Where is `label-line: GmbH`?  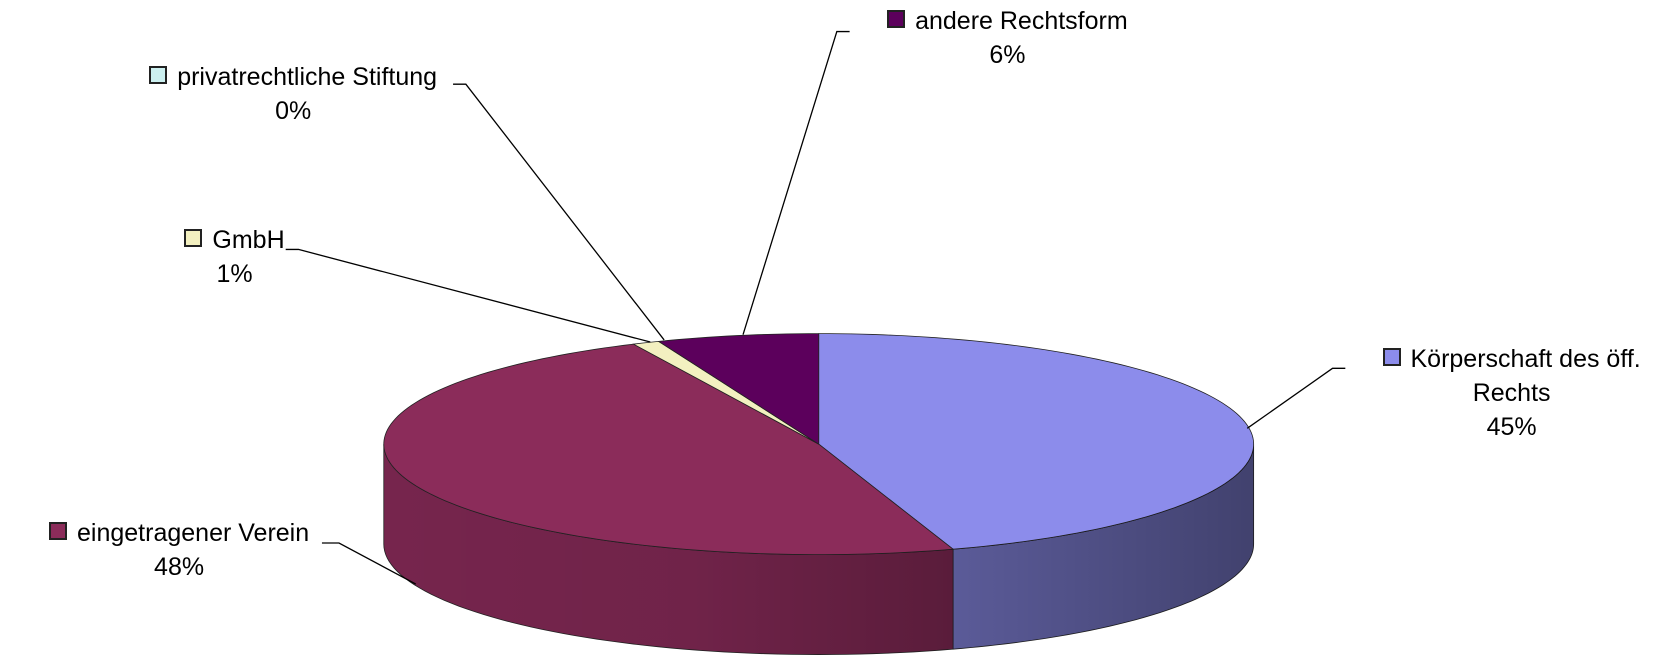
label-line: GmbH is located at coordinates (234, 240).